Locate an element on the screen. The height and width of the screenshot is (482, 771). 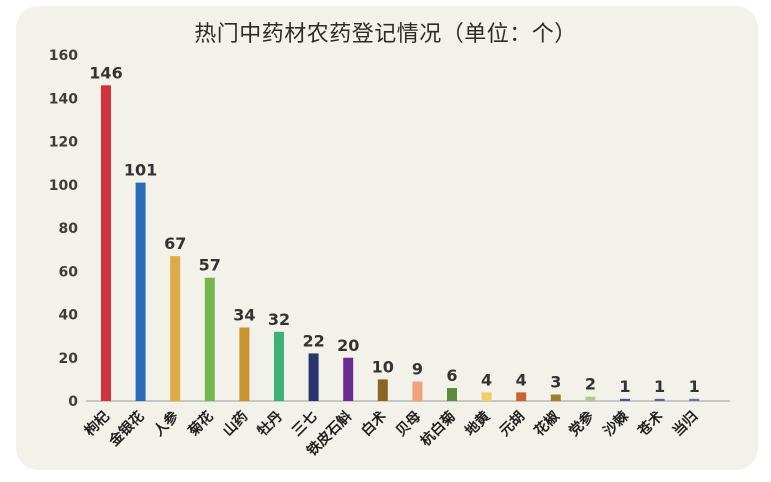
x-tick-label: 金银花 is located at coordinates (126, 429).